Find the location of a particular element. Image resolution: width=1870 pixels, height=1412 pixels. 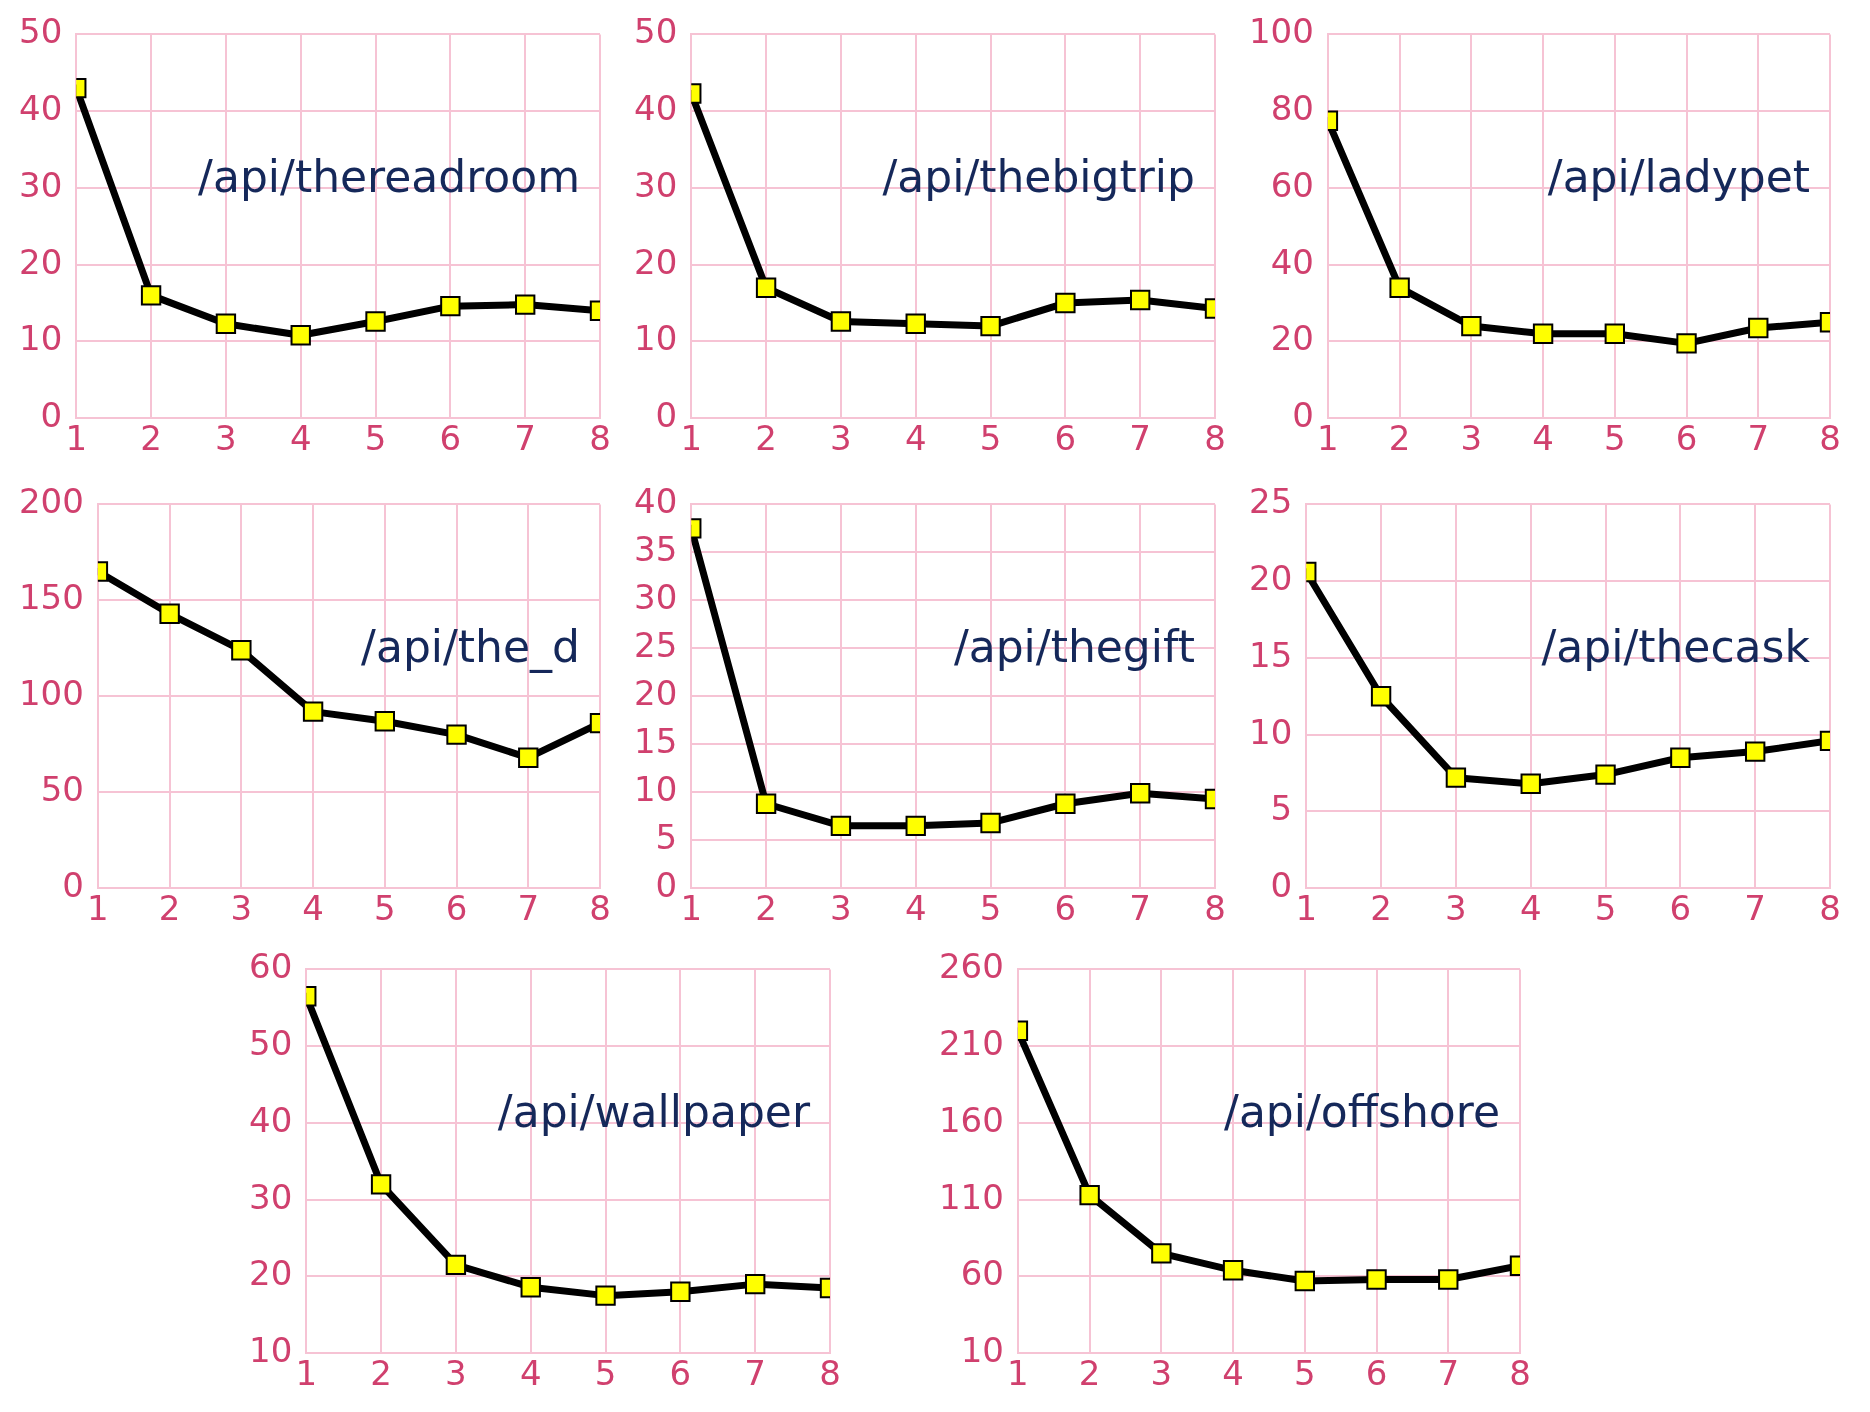

y-tick-label: 25 is located at coordinates (656, 645).